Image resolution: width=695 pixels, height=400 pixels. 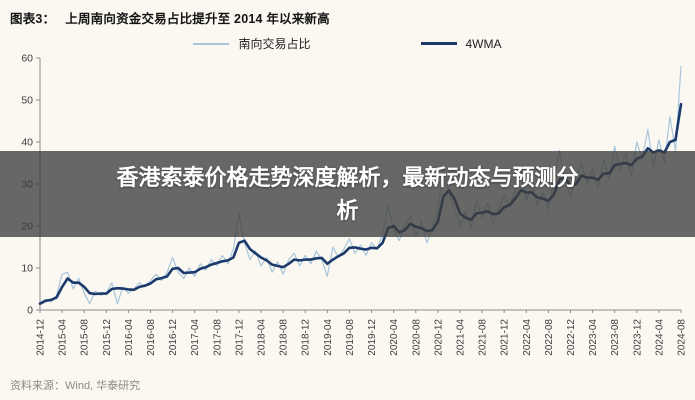 What do you see at coordinates (615, 337) in the screenshot?
I see `svg-text: 2023-08` at bounding box center [615, 337].